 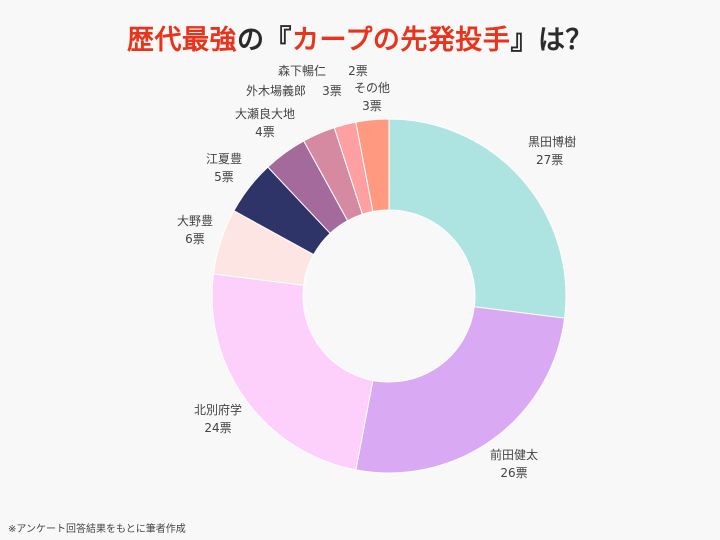 I want to click on title-suffix: は？, so click(x=565, y=40).